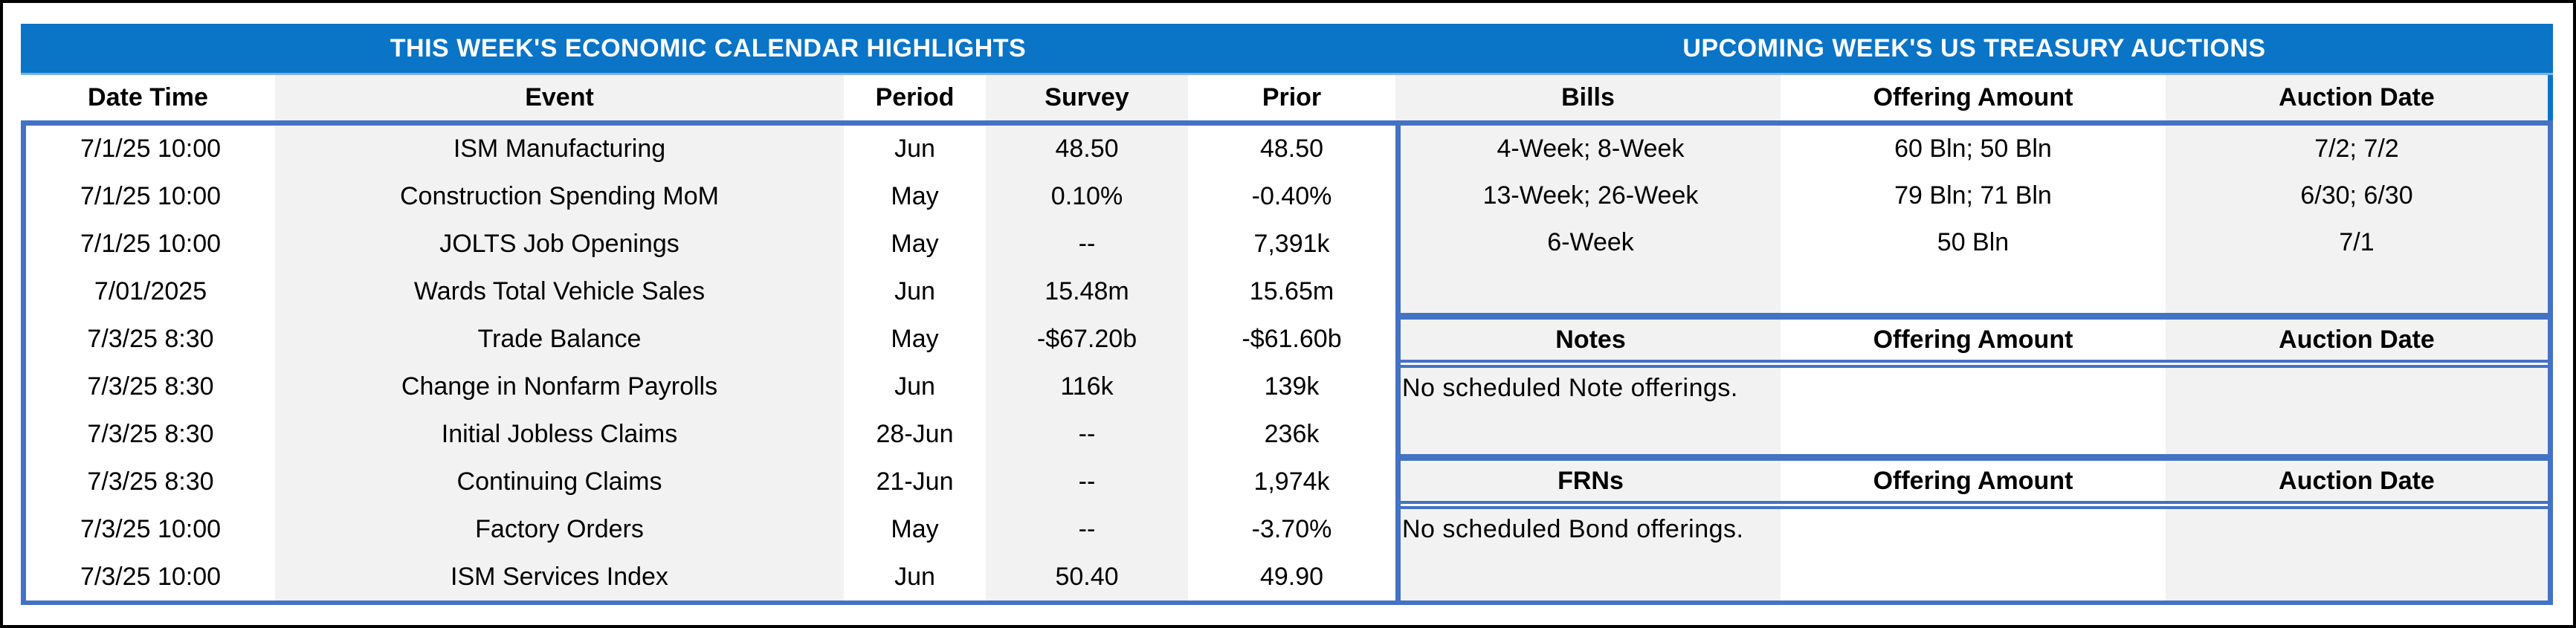  Describe the element at coordinates (708, 47) in the screenshot. I see `econ-calendar-title: THIS WEEK'S ECONOMIC CALENDAR HIGHLIGHTS` at that location.